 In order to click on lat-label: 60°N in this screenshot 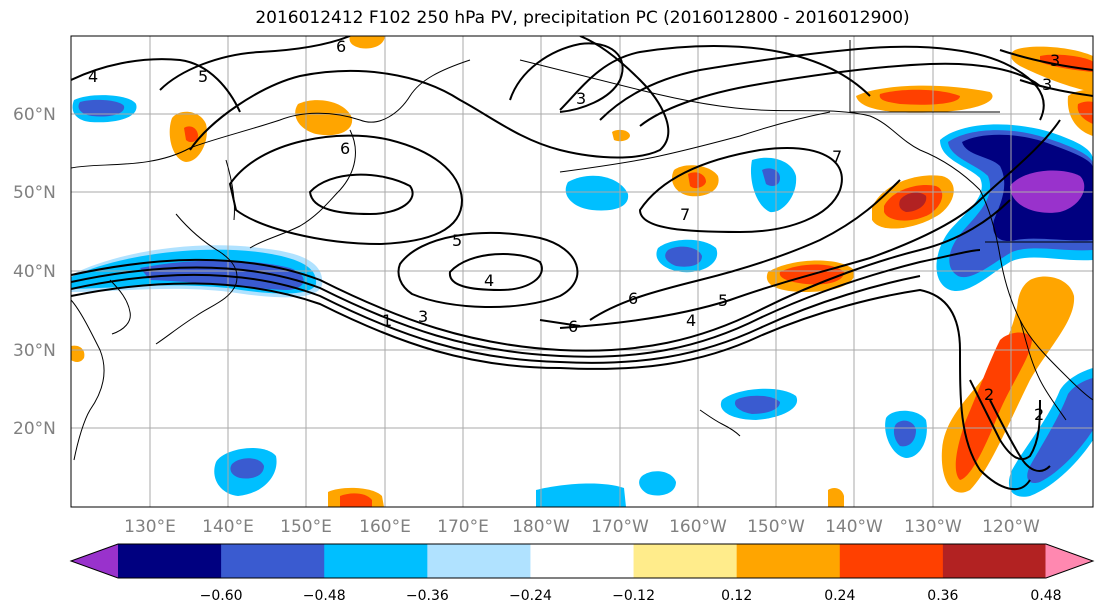, I will do `click(34, 115)`.